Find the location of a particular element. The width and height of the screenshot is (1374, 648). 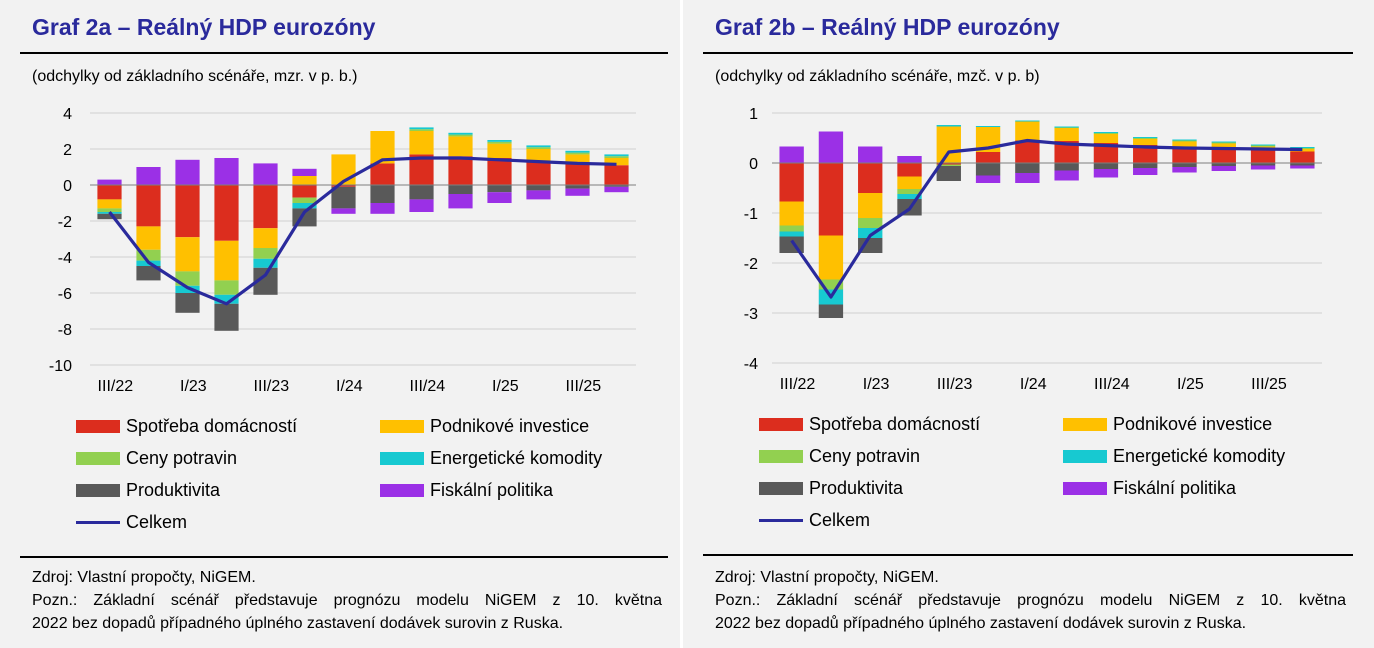

legend-label: Celkem is located at coordinates (840, 520).